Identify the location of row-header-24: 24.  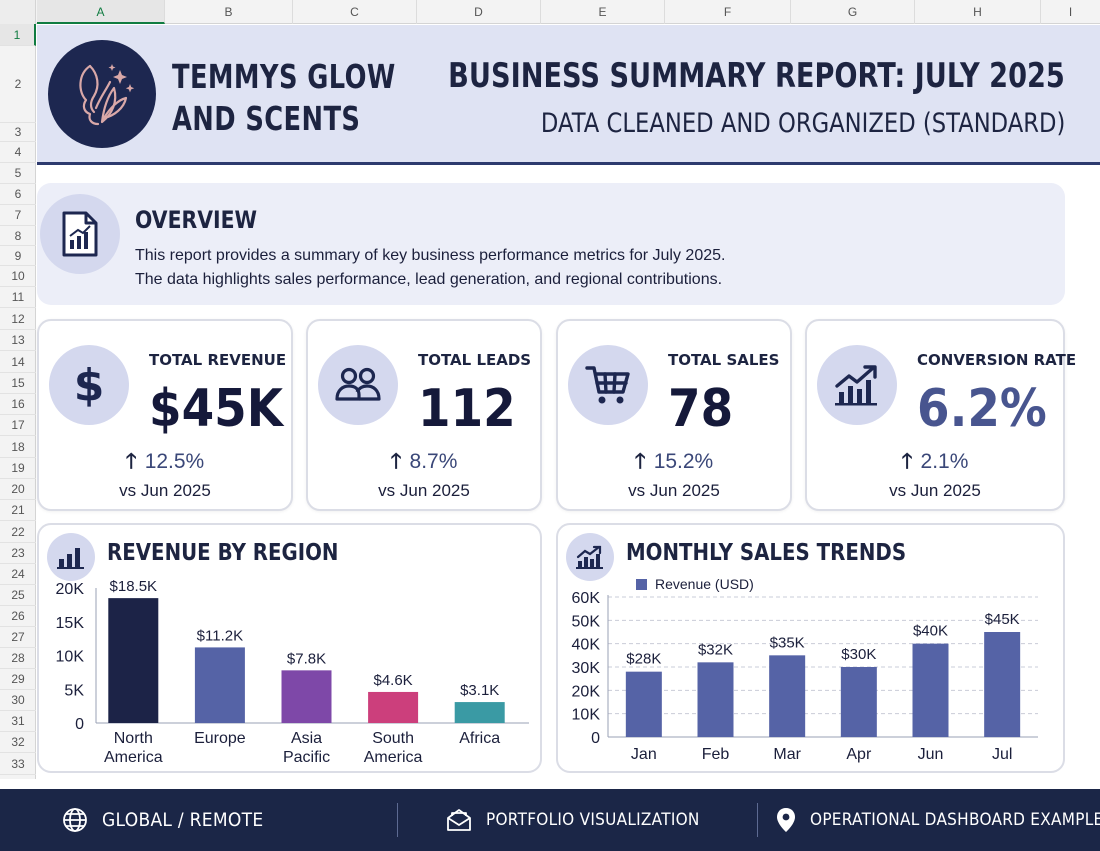
(18, 574).